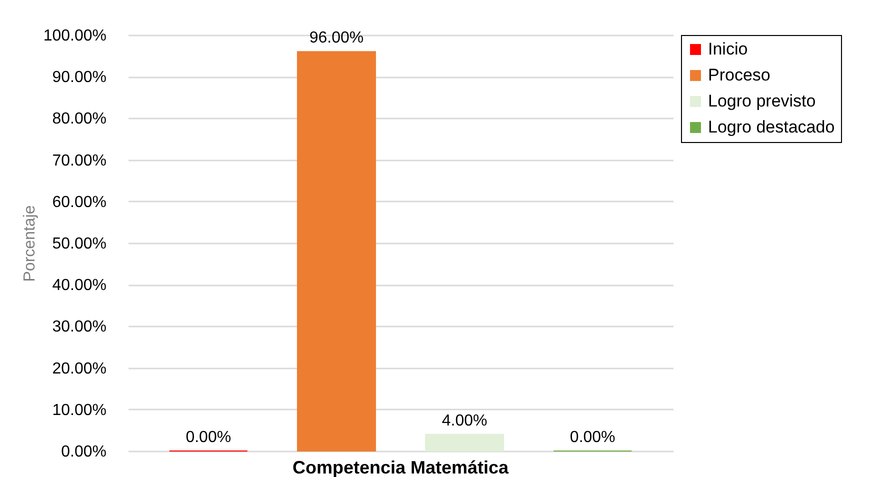 Image resolution: width=882 pixels, height=477 pixels. I want to click on y-tick-label: 40.00%, so click(79, 285).